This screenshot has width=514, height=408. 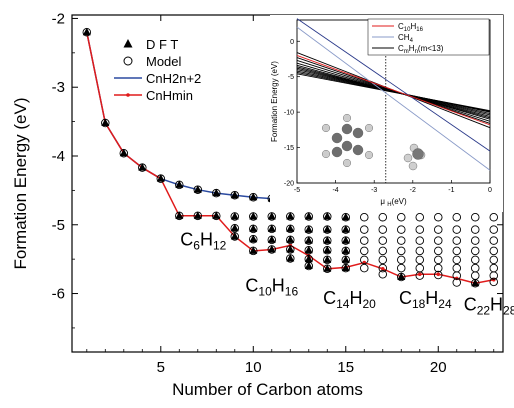 What do you see at coordinates (173, 78) in the screenshot?
I see `legend-label: CnH2n+2` at bounding box center [173, 78].